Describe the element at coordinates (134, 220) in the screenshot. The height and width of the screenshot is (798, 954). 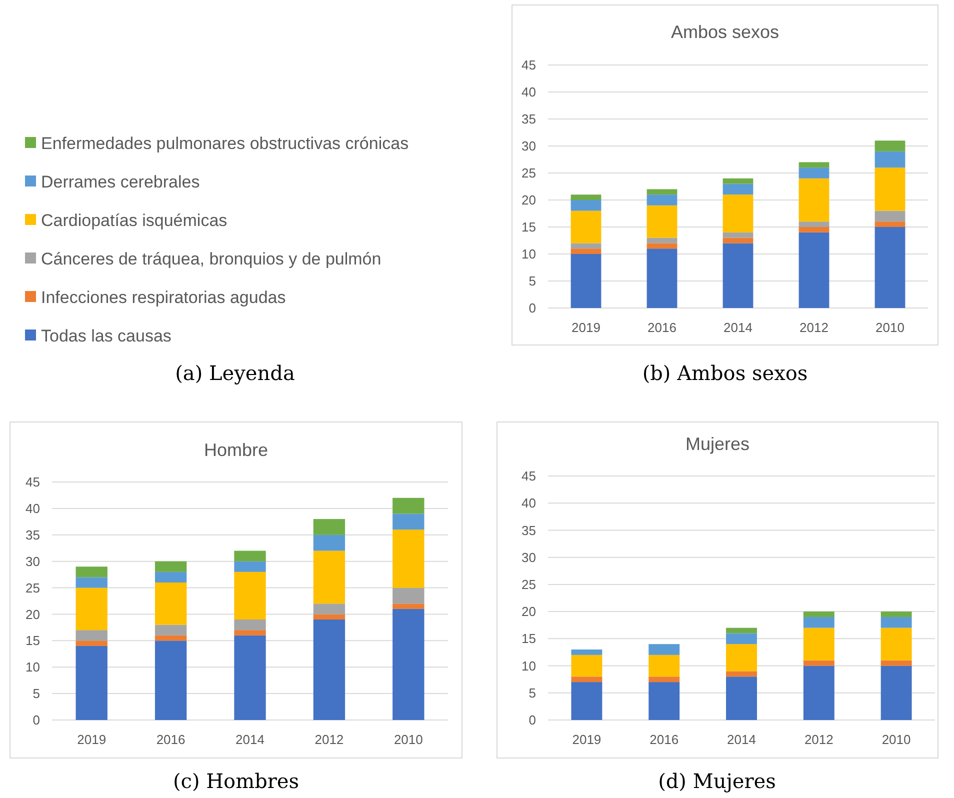
I see `legend-label: Cardiopatías isquémicas` at that location.